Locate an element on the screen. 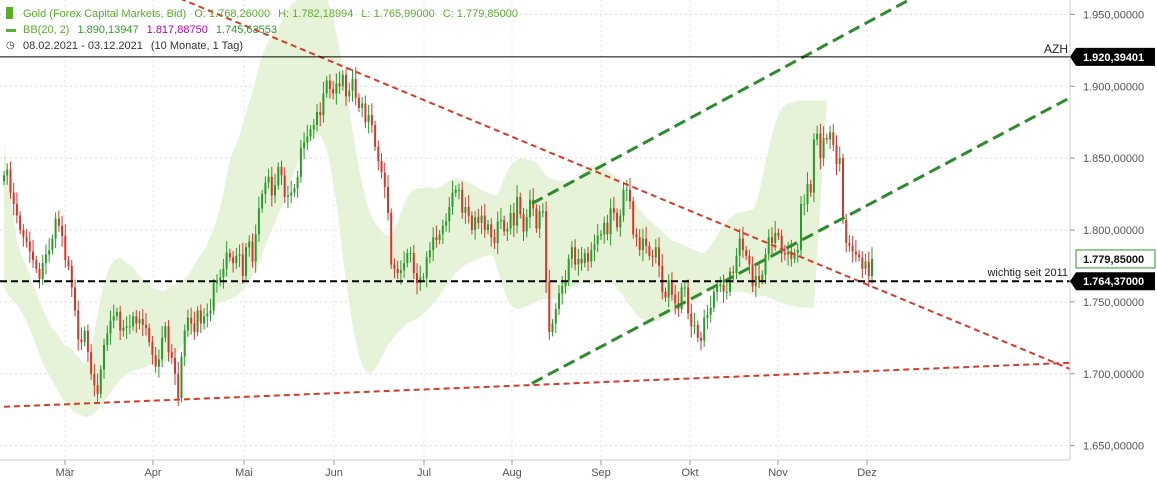  trendline-channel-upper is located at coordinates (722, 102).